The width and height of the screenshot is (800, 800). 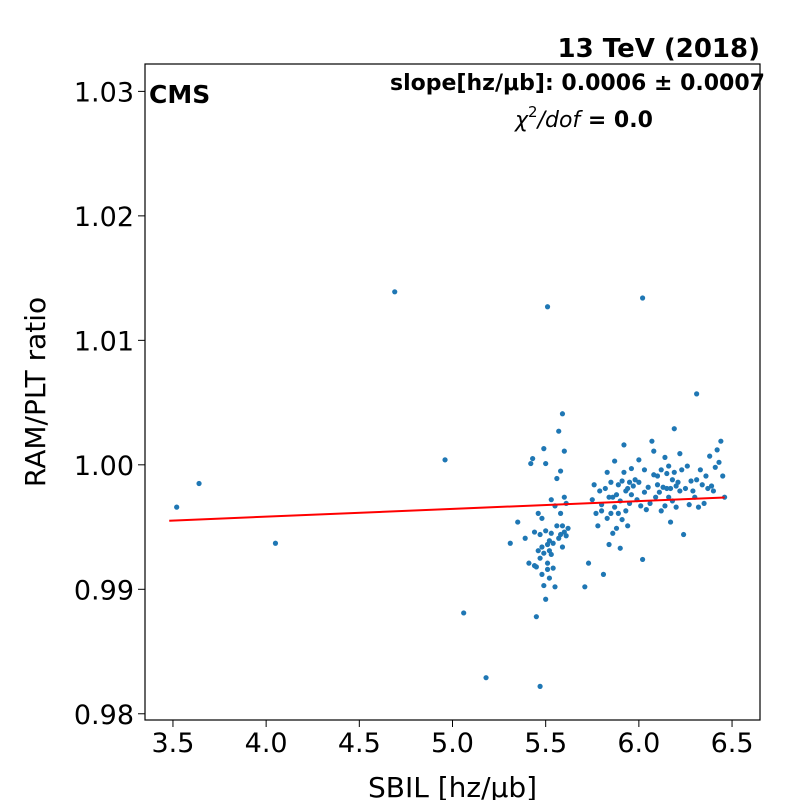 I want to click on fit-line-group, so click(x=447, y=509).